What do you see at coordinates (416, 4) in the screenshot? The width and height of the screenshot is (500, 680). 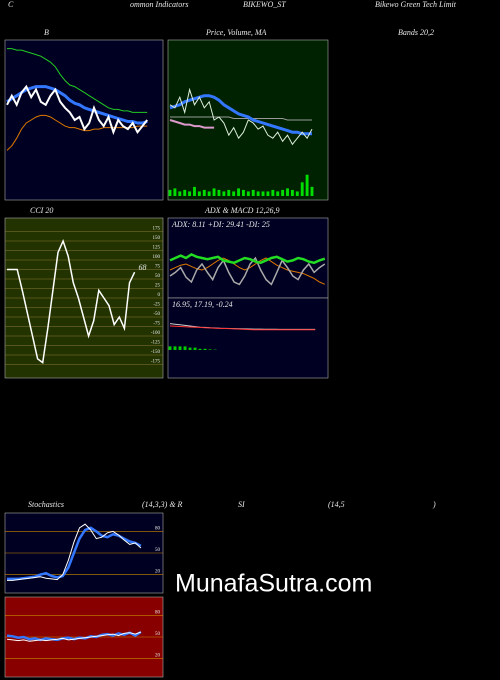 I see `header-label: Bikewo Green Tech Limit` at bounding box center [416, 4].